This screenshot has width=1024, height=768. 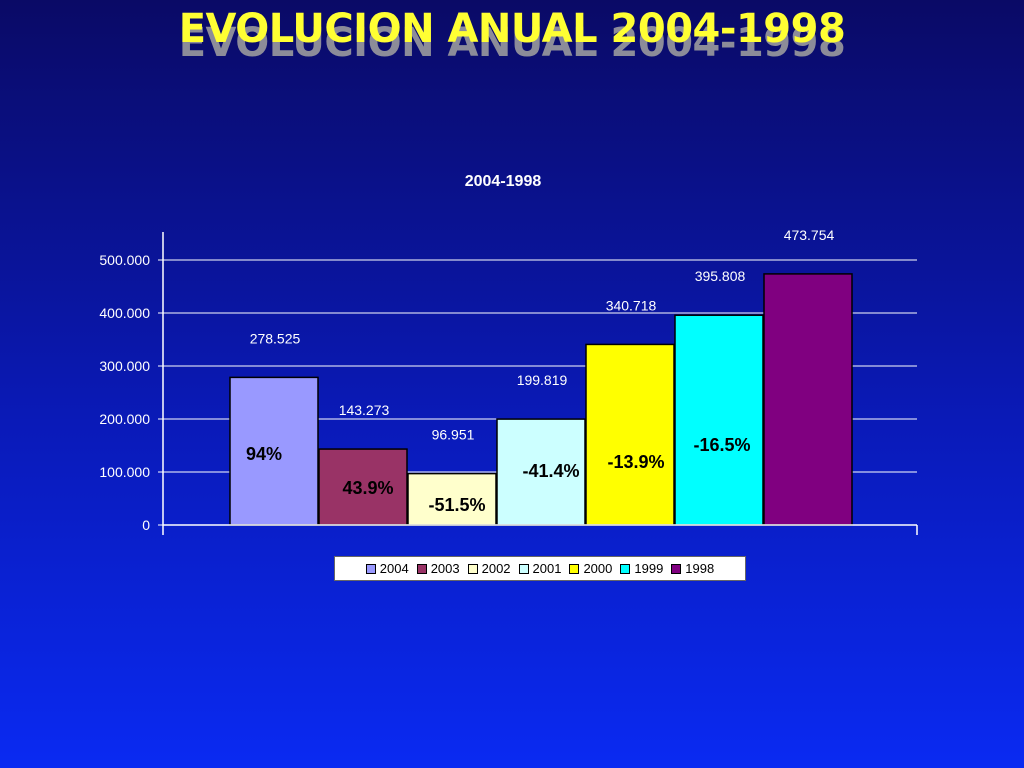 What do you see at coordinates (547, 568) in the screenshot?
I see `legend-label: 2001` at bounding box center [547, 568].